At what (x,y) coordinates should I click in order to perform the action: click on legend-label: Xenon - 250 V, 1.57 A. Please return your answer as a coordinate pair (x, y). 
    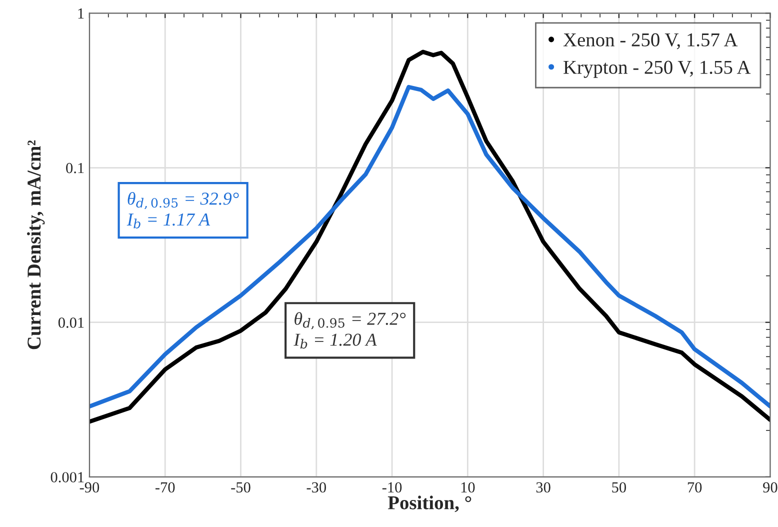
    Looking at the image, I should click on (650, 41).